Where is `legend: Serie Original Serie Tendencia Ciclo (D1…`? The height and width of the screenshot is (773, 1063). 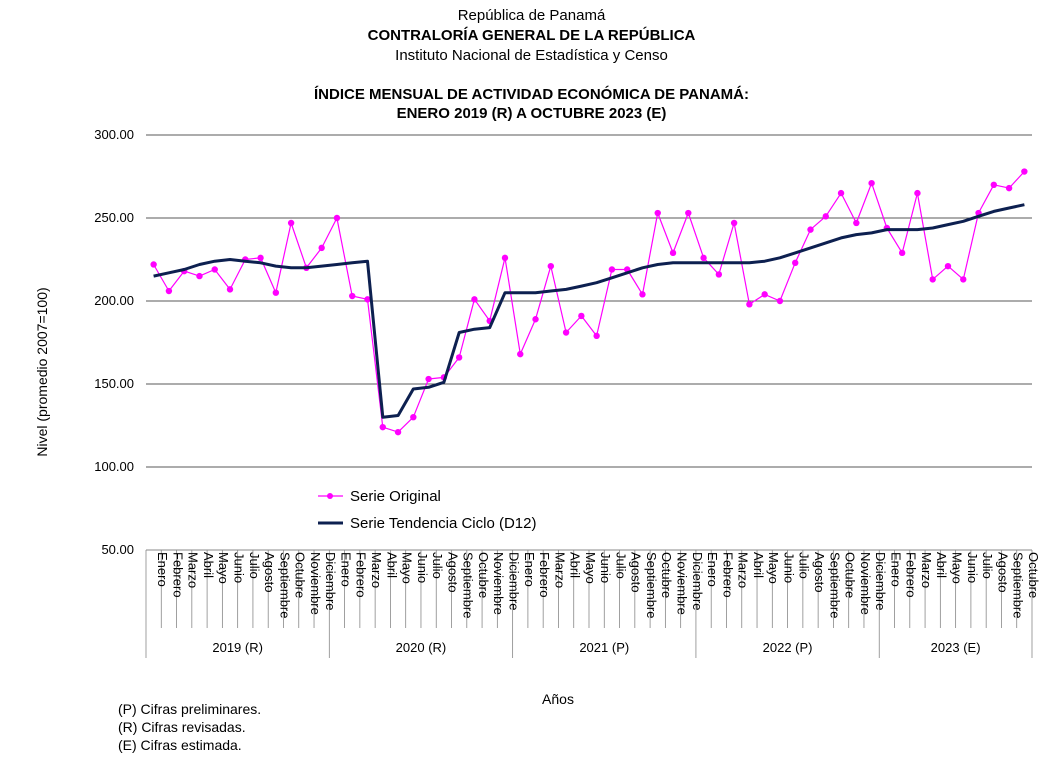 legend: Serie Original Serie Tendencia Ciclo (D1… is located at coordinates (427, 510).